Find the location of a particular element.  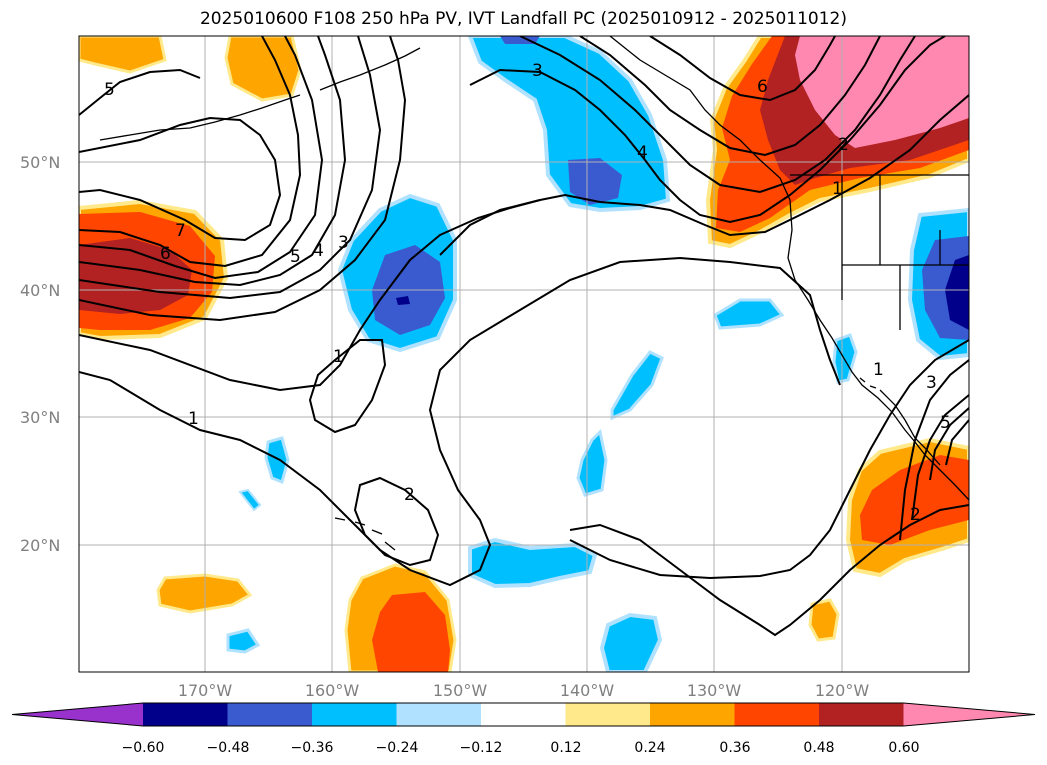

longitude-labels: 170°W 160°W 150°W 140°W 130°W 120°W is located at coordinates (524, 690).